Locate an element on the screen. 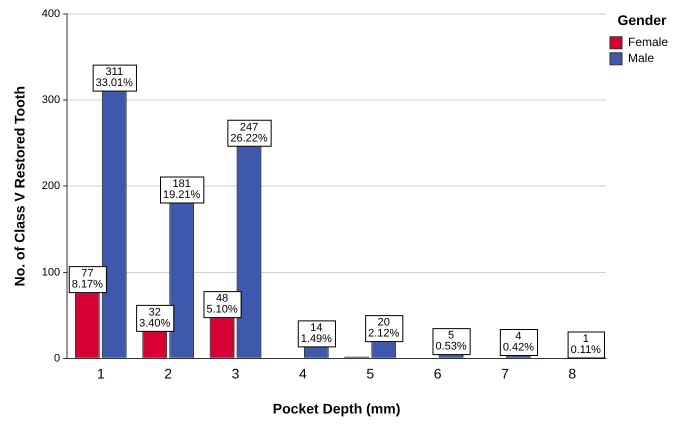 This screenshot has height=430, width=682. x-tick-label: 3 is located at coordinates (236, 374).